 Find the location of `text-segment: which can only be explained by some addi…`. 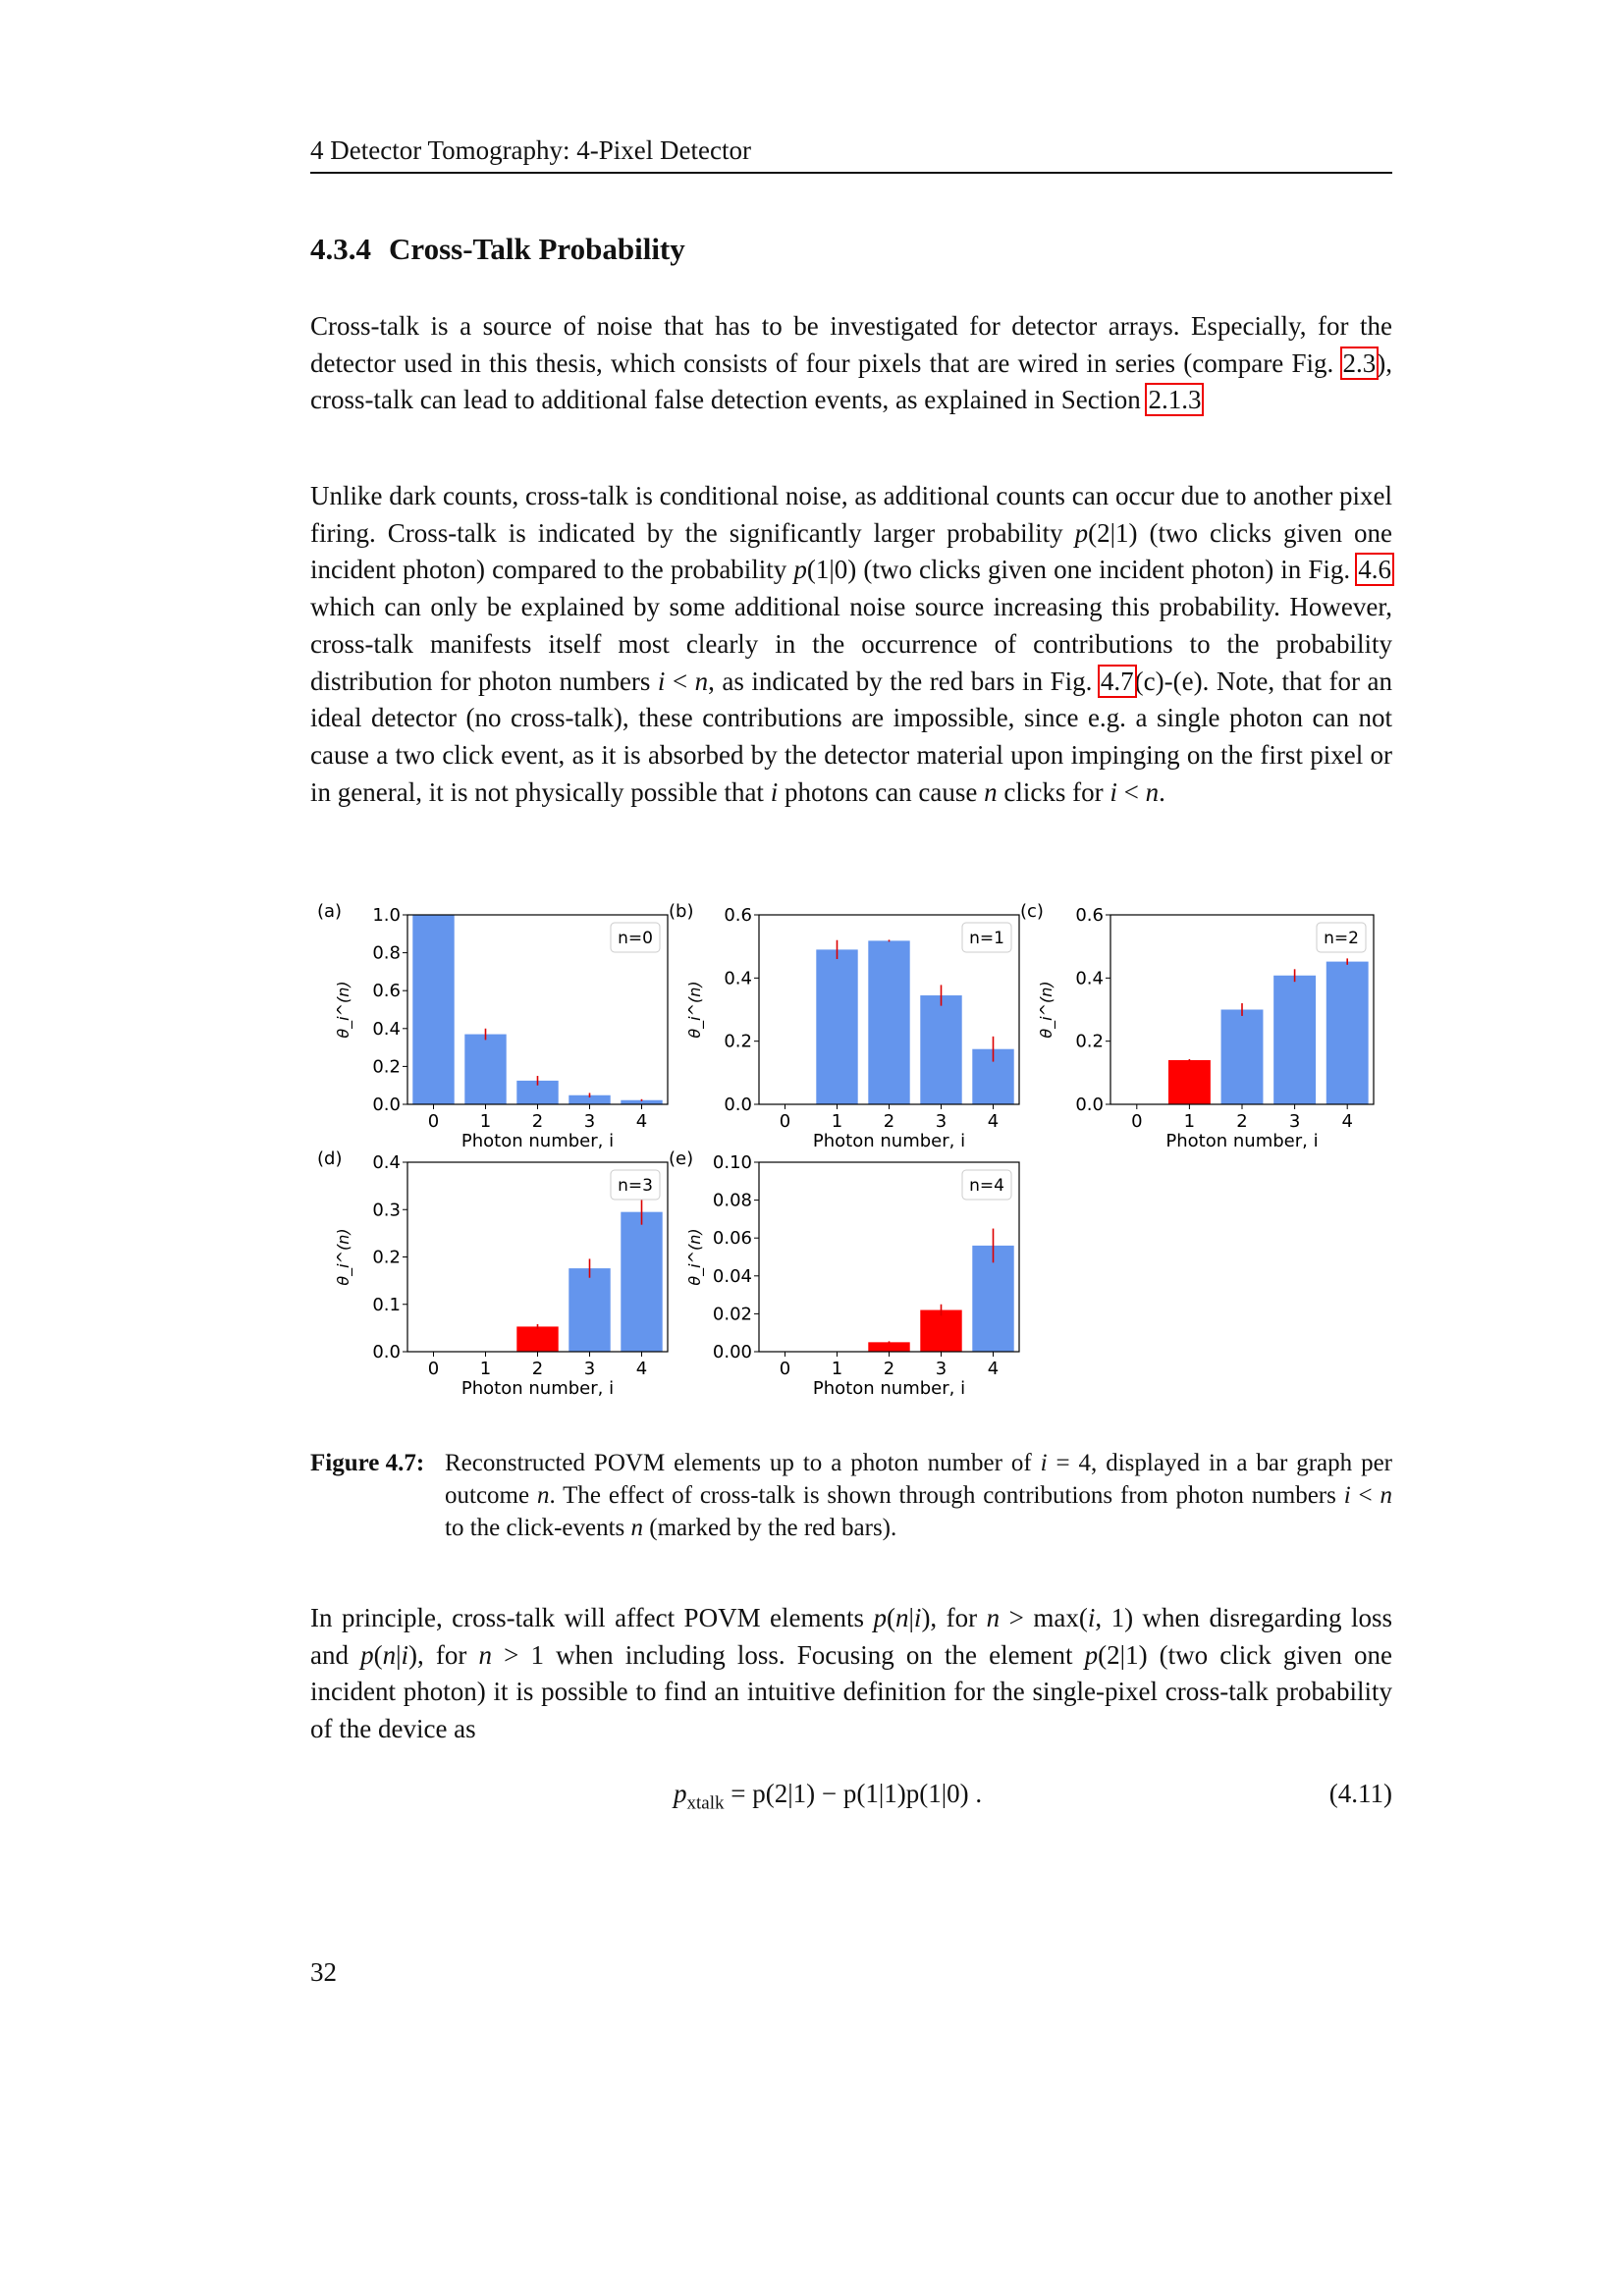

text-segment: which can only be explained by some addi… is located at coordinates (851, 644).